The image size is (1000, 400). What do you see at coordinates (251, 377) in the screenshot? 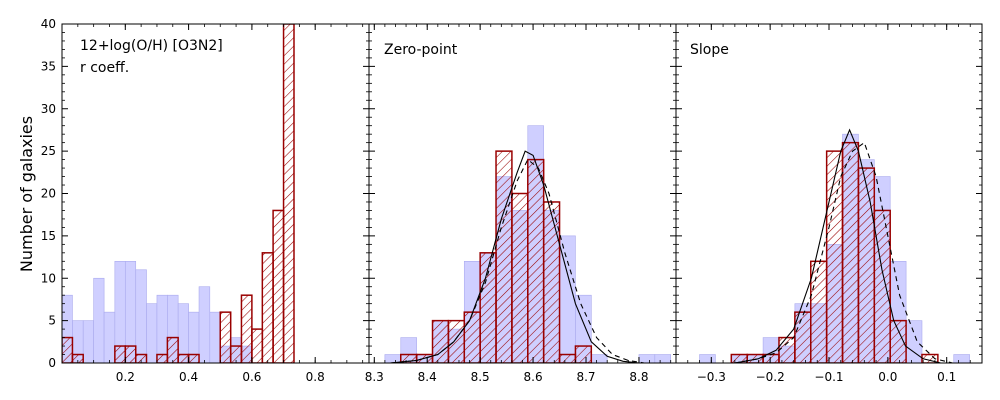
I see `x-tick-label: 0.6` at bounding box center [251, 377].